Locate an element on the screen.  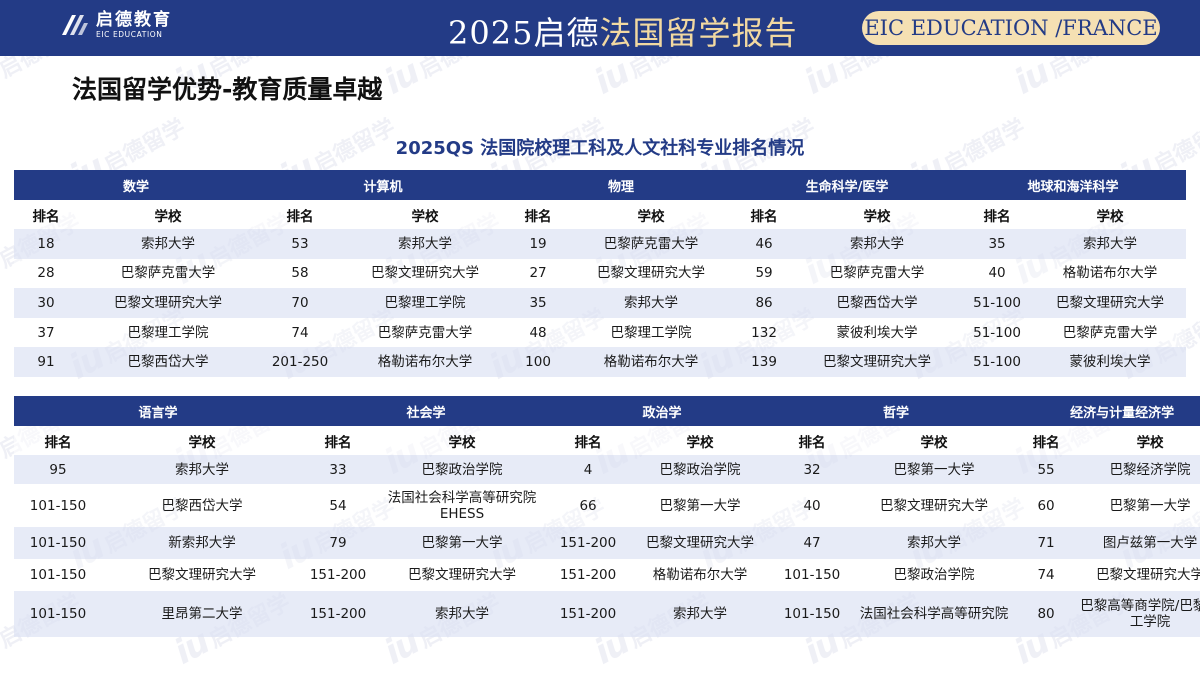
logo-name-en: EIC EDUCATION is located at coordinates (129, 34).